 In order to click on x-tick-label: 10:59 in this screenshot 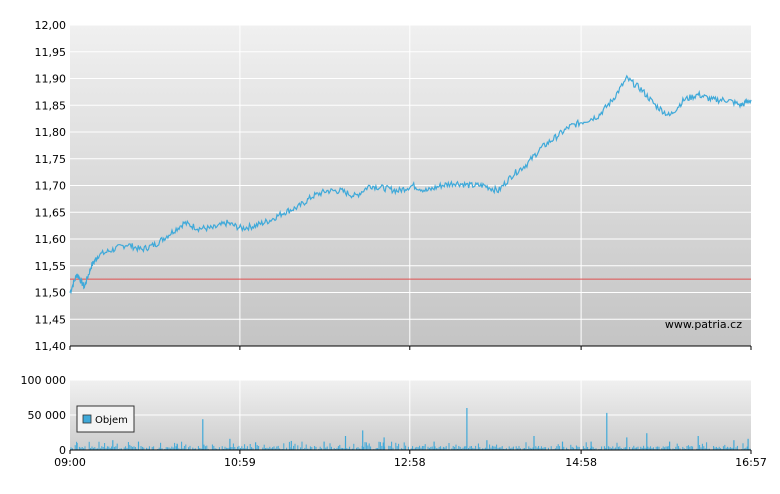, I will do `click(240, 462)`.